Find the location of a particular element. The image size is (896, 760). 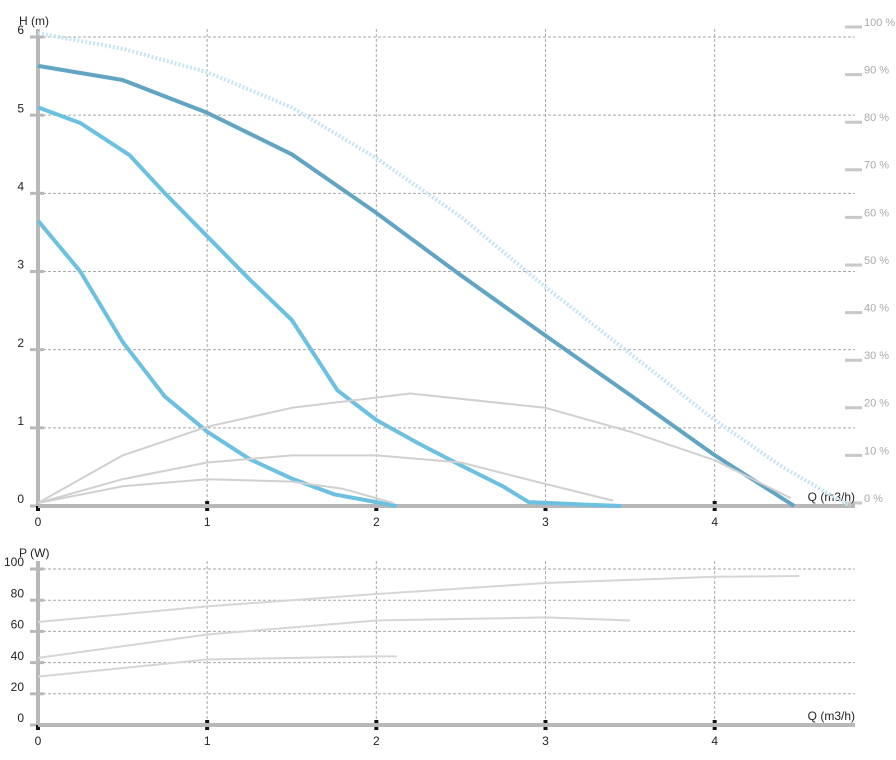

y2-tick-label: 40 % is located at coordinates (876, 309).